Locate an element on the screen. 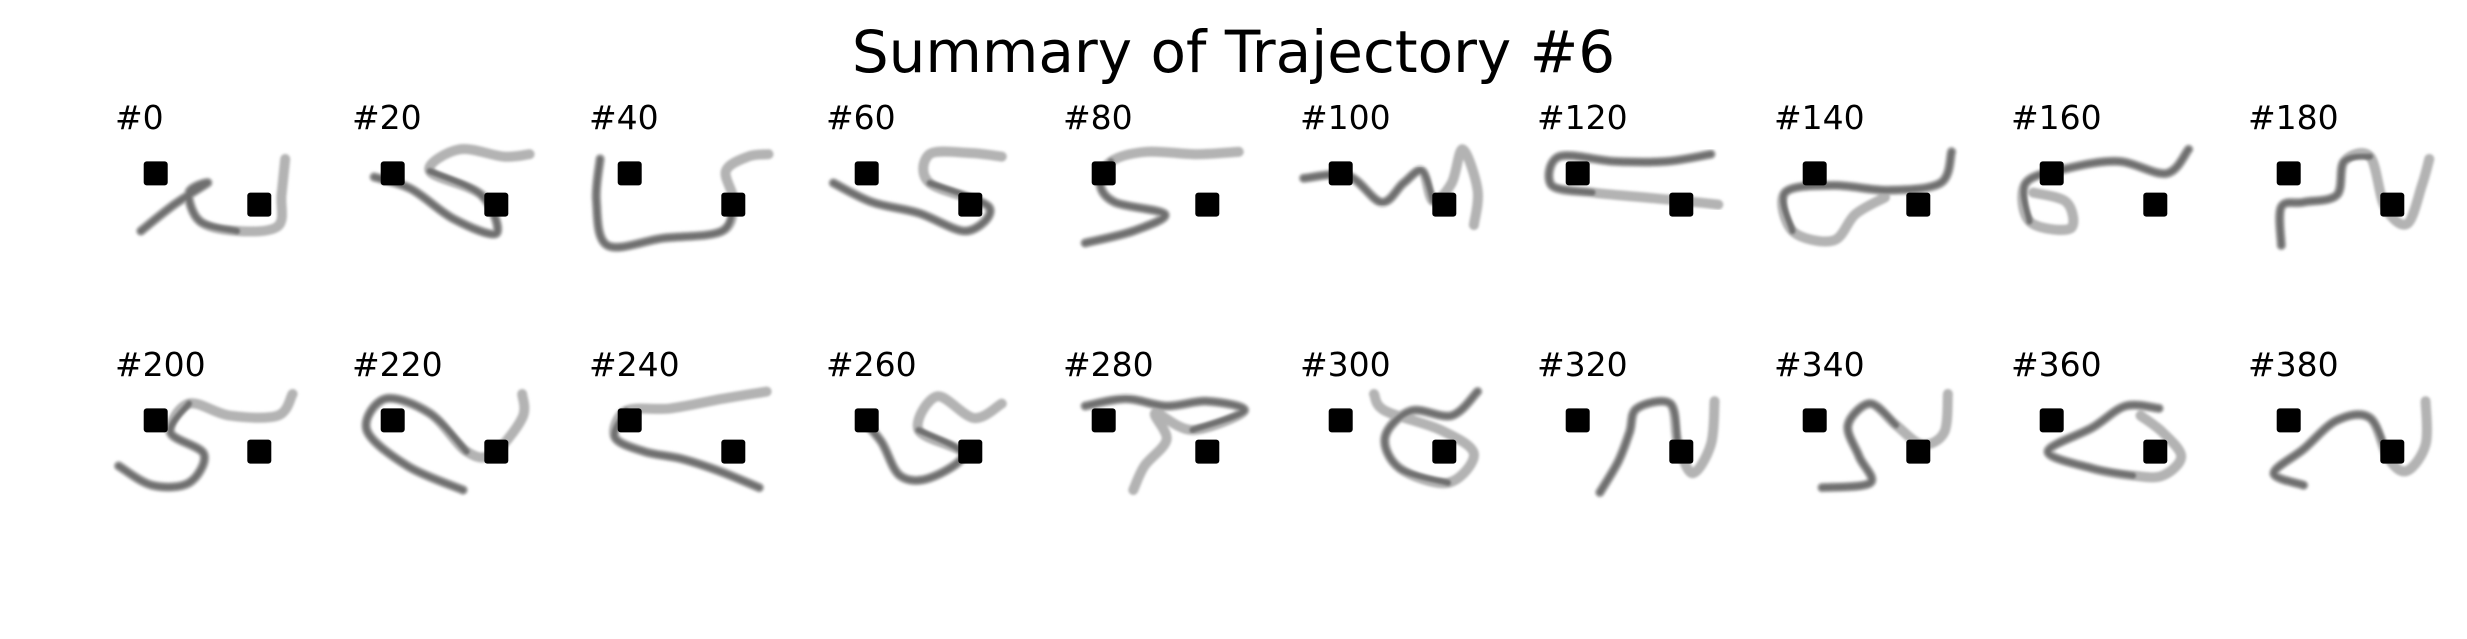  figure-title: Summary of Trajectory #6 is located at coordinates (1233, 52).